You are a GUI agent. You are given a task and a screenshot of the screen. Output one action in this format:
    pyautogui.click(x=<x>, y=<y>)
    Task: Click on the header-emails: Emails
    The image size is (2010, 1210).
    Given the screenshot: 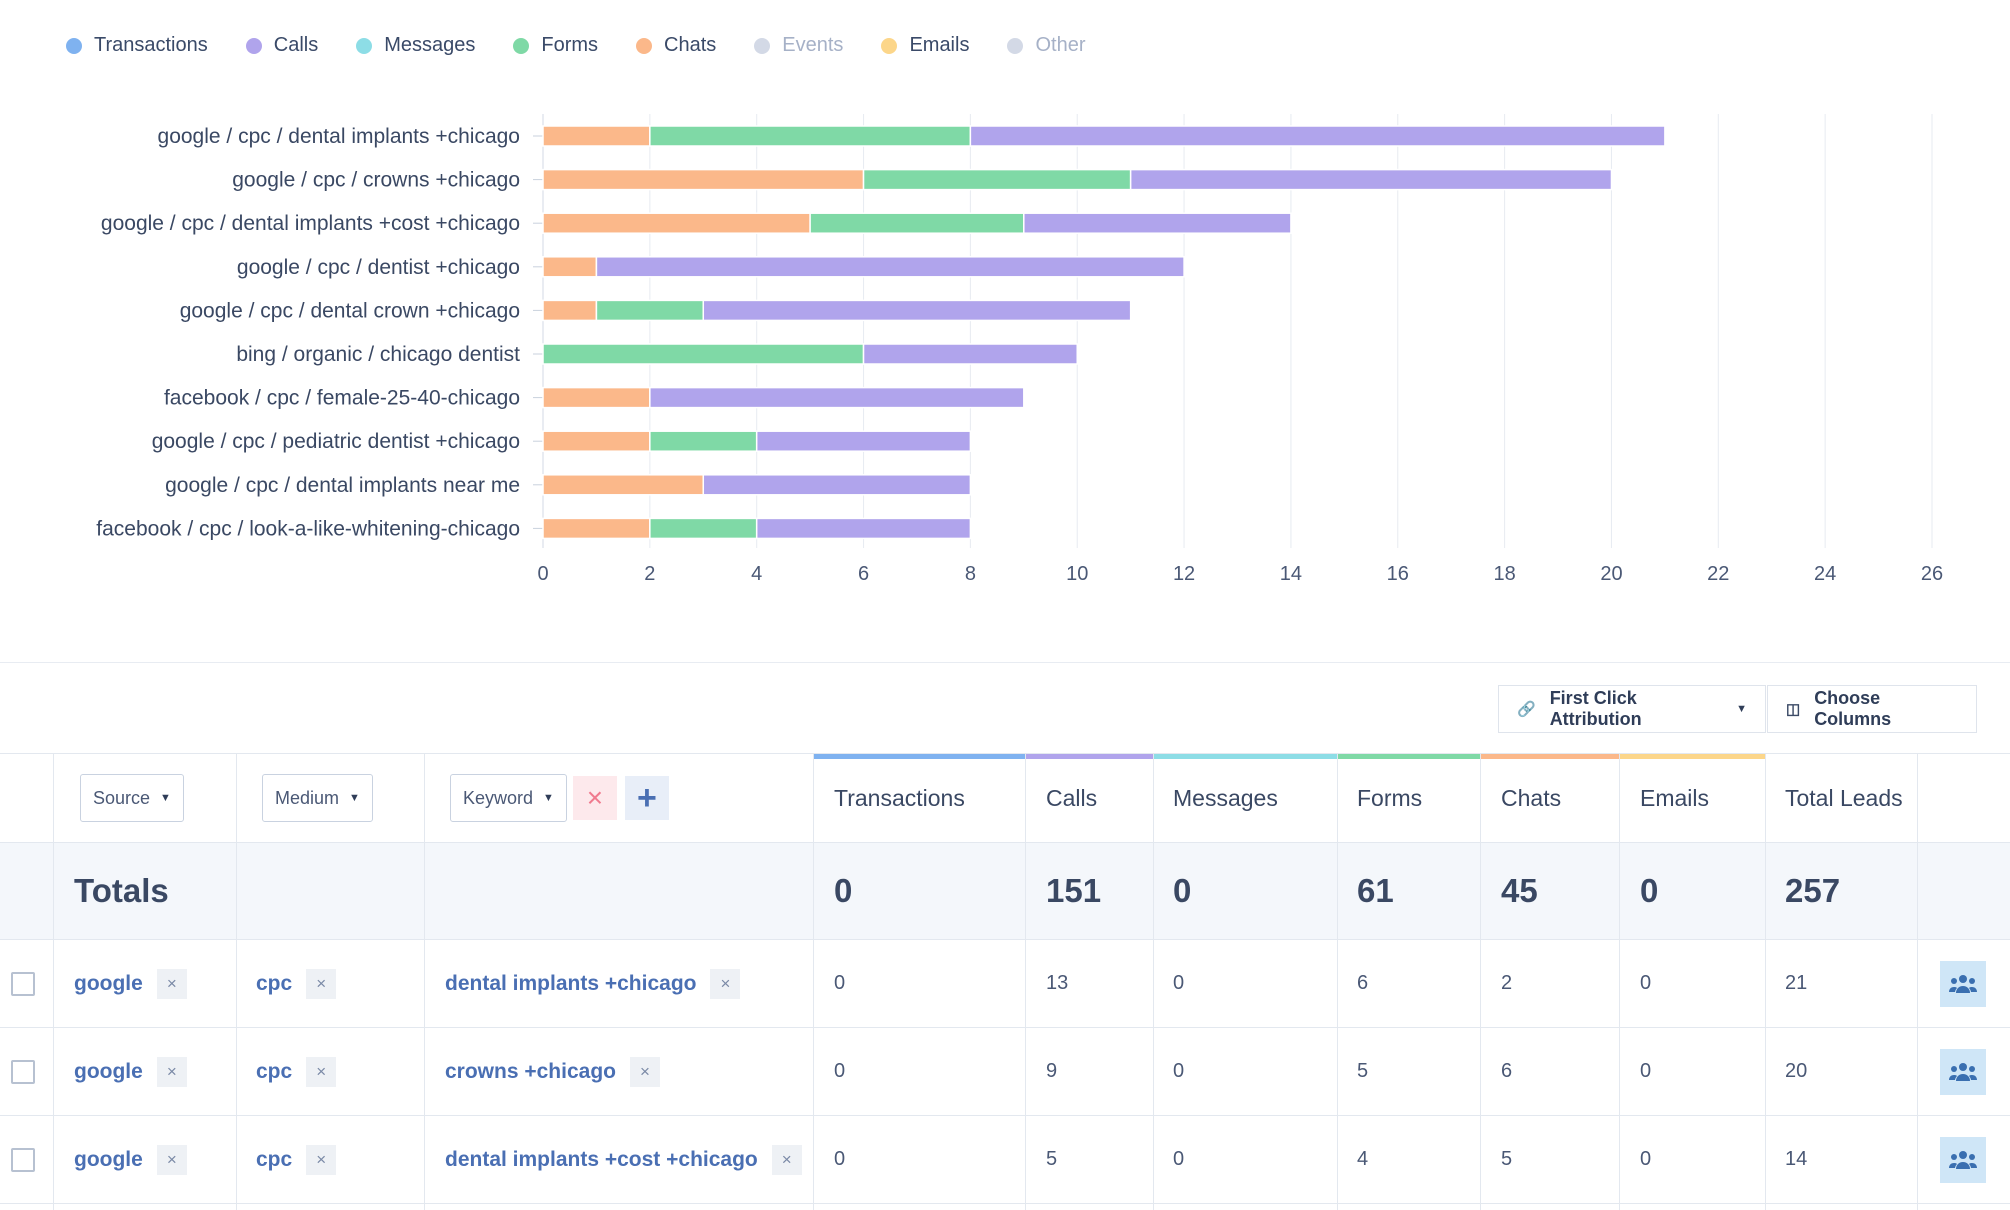 What is the action you would take?
    pyautogui.click(x=1675, y=797)
    